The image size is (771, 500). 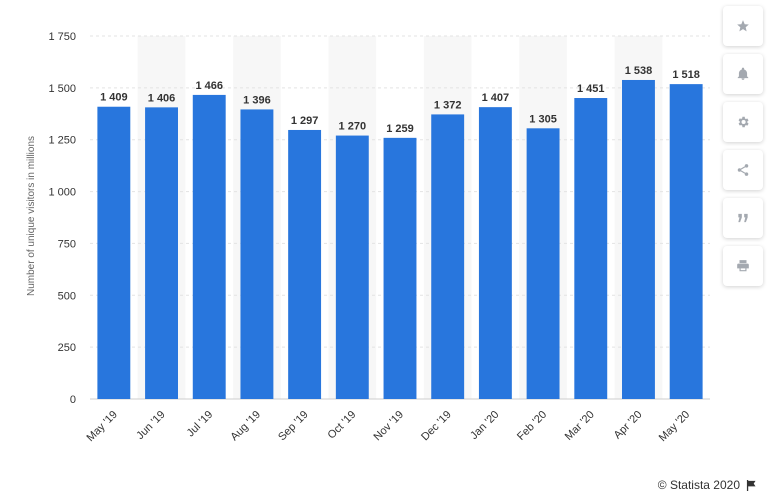 I want to click on x-tick-label: Dec '19, so click(x=436, y=426).